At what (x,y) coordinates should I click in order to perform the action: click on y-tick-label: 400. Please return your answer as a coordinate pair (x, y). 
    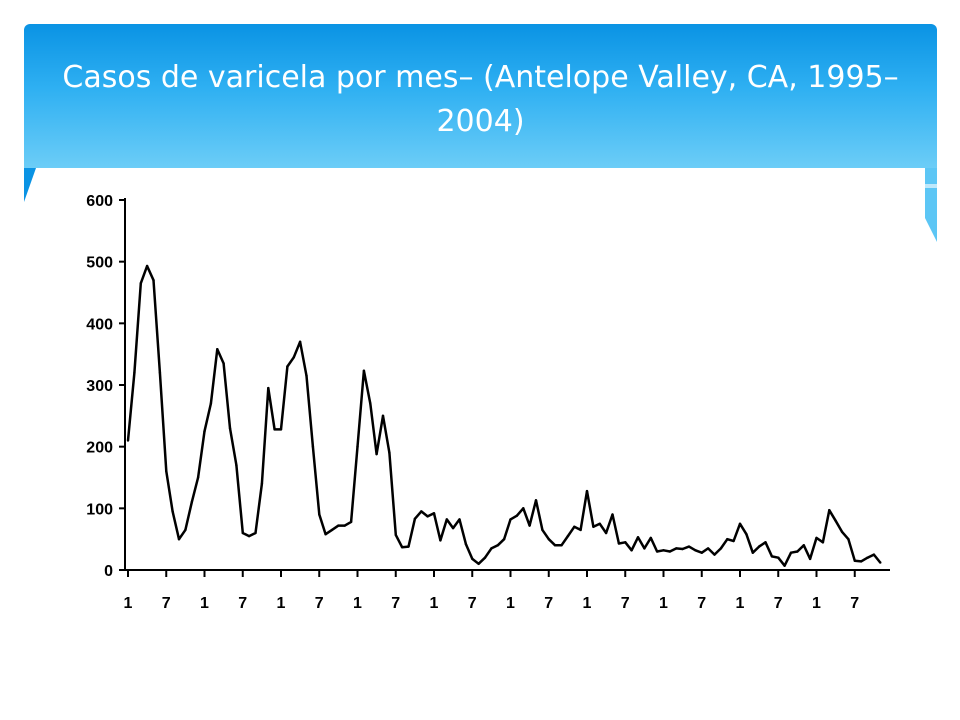
    Looking at the image, I should click on (99, 324).